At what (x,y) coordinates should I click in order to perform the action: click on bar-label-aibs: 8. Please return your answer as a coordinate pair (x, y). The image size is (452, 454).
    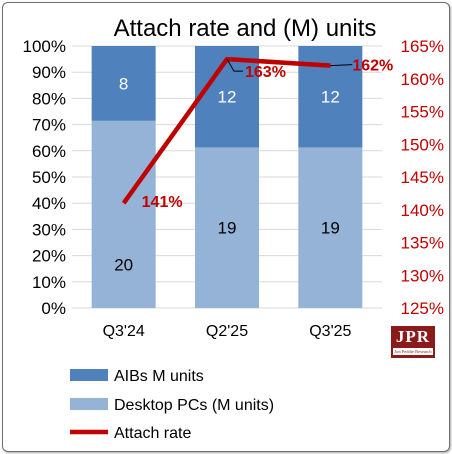
    Looking at the image, I should click on (123, 83).